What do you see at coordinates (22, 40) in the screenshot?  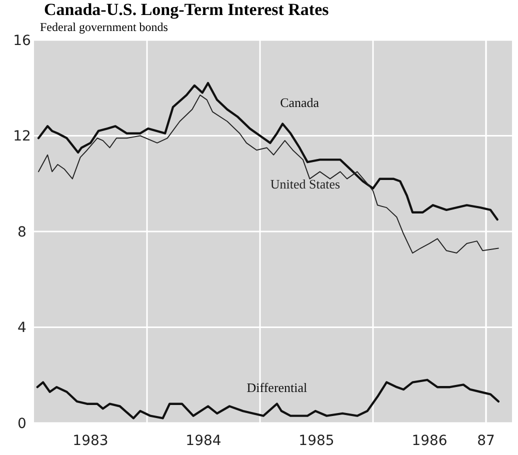 I see `y-tick-label: 16` at bounding box center [22, 40].